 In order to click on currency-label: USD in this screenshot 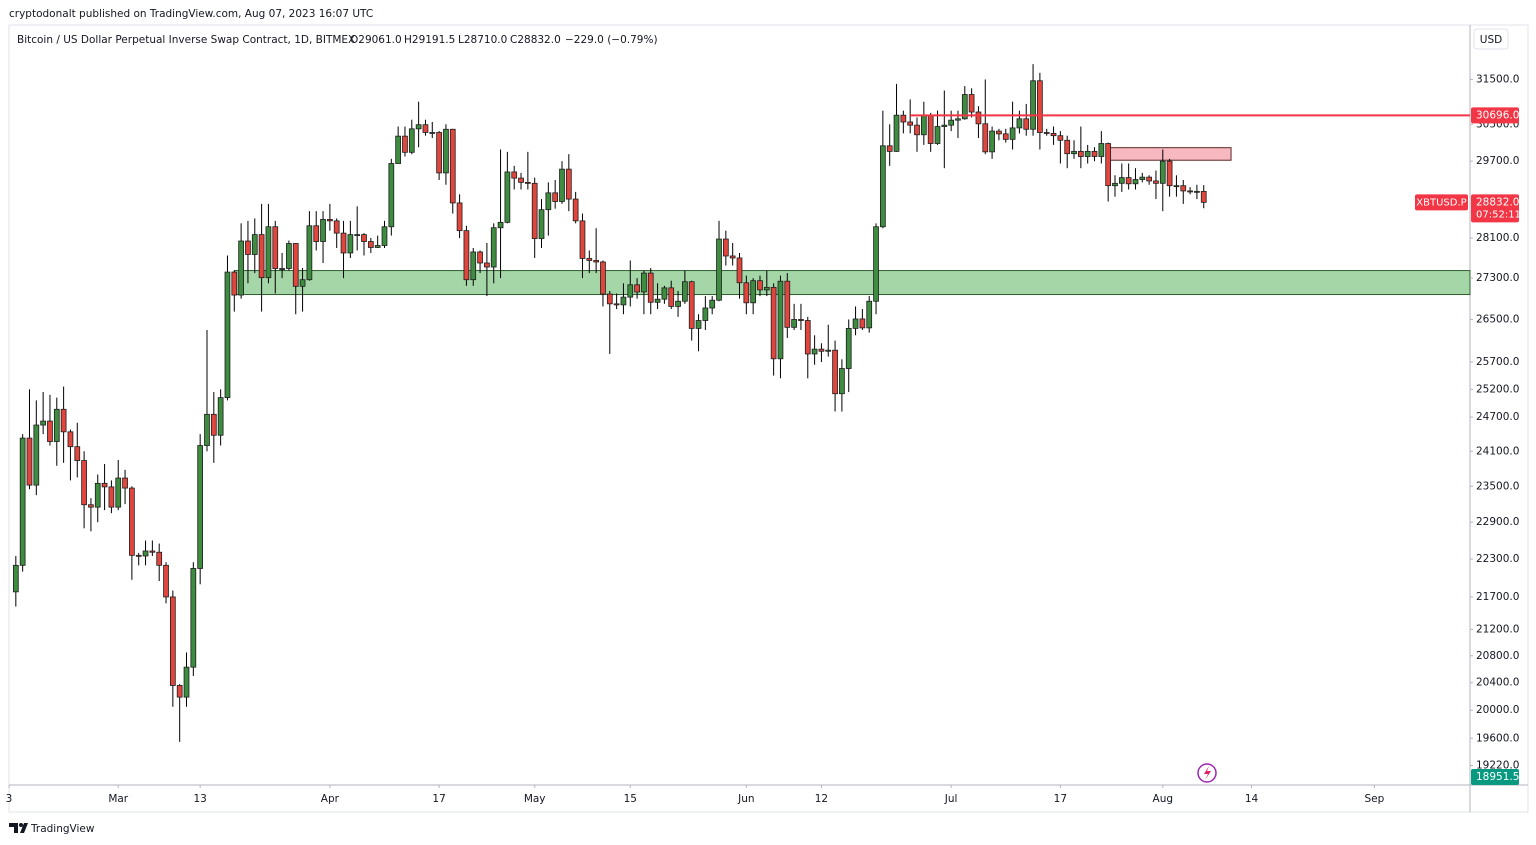, I will do `click(1491, 40)`.